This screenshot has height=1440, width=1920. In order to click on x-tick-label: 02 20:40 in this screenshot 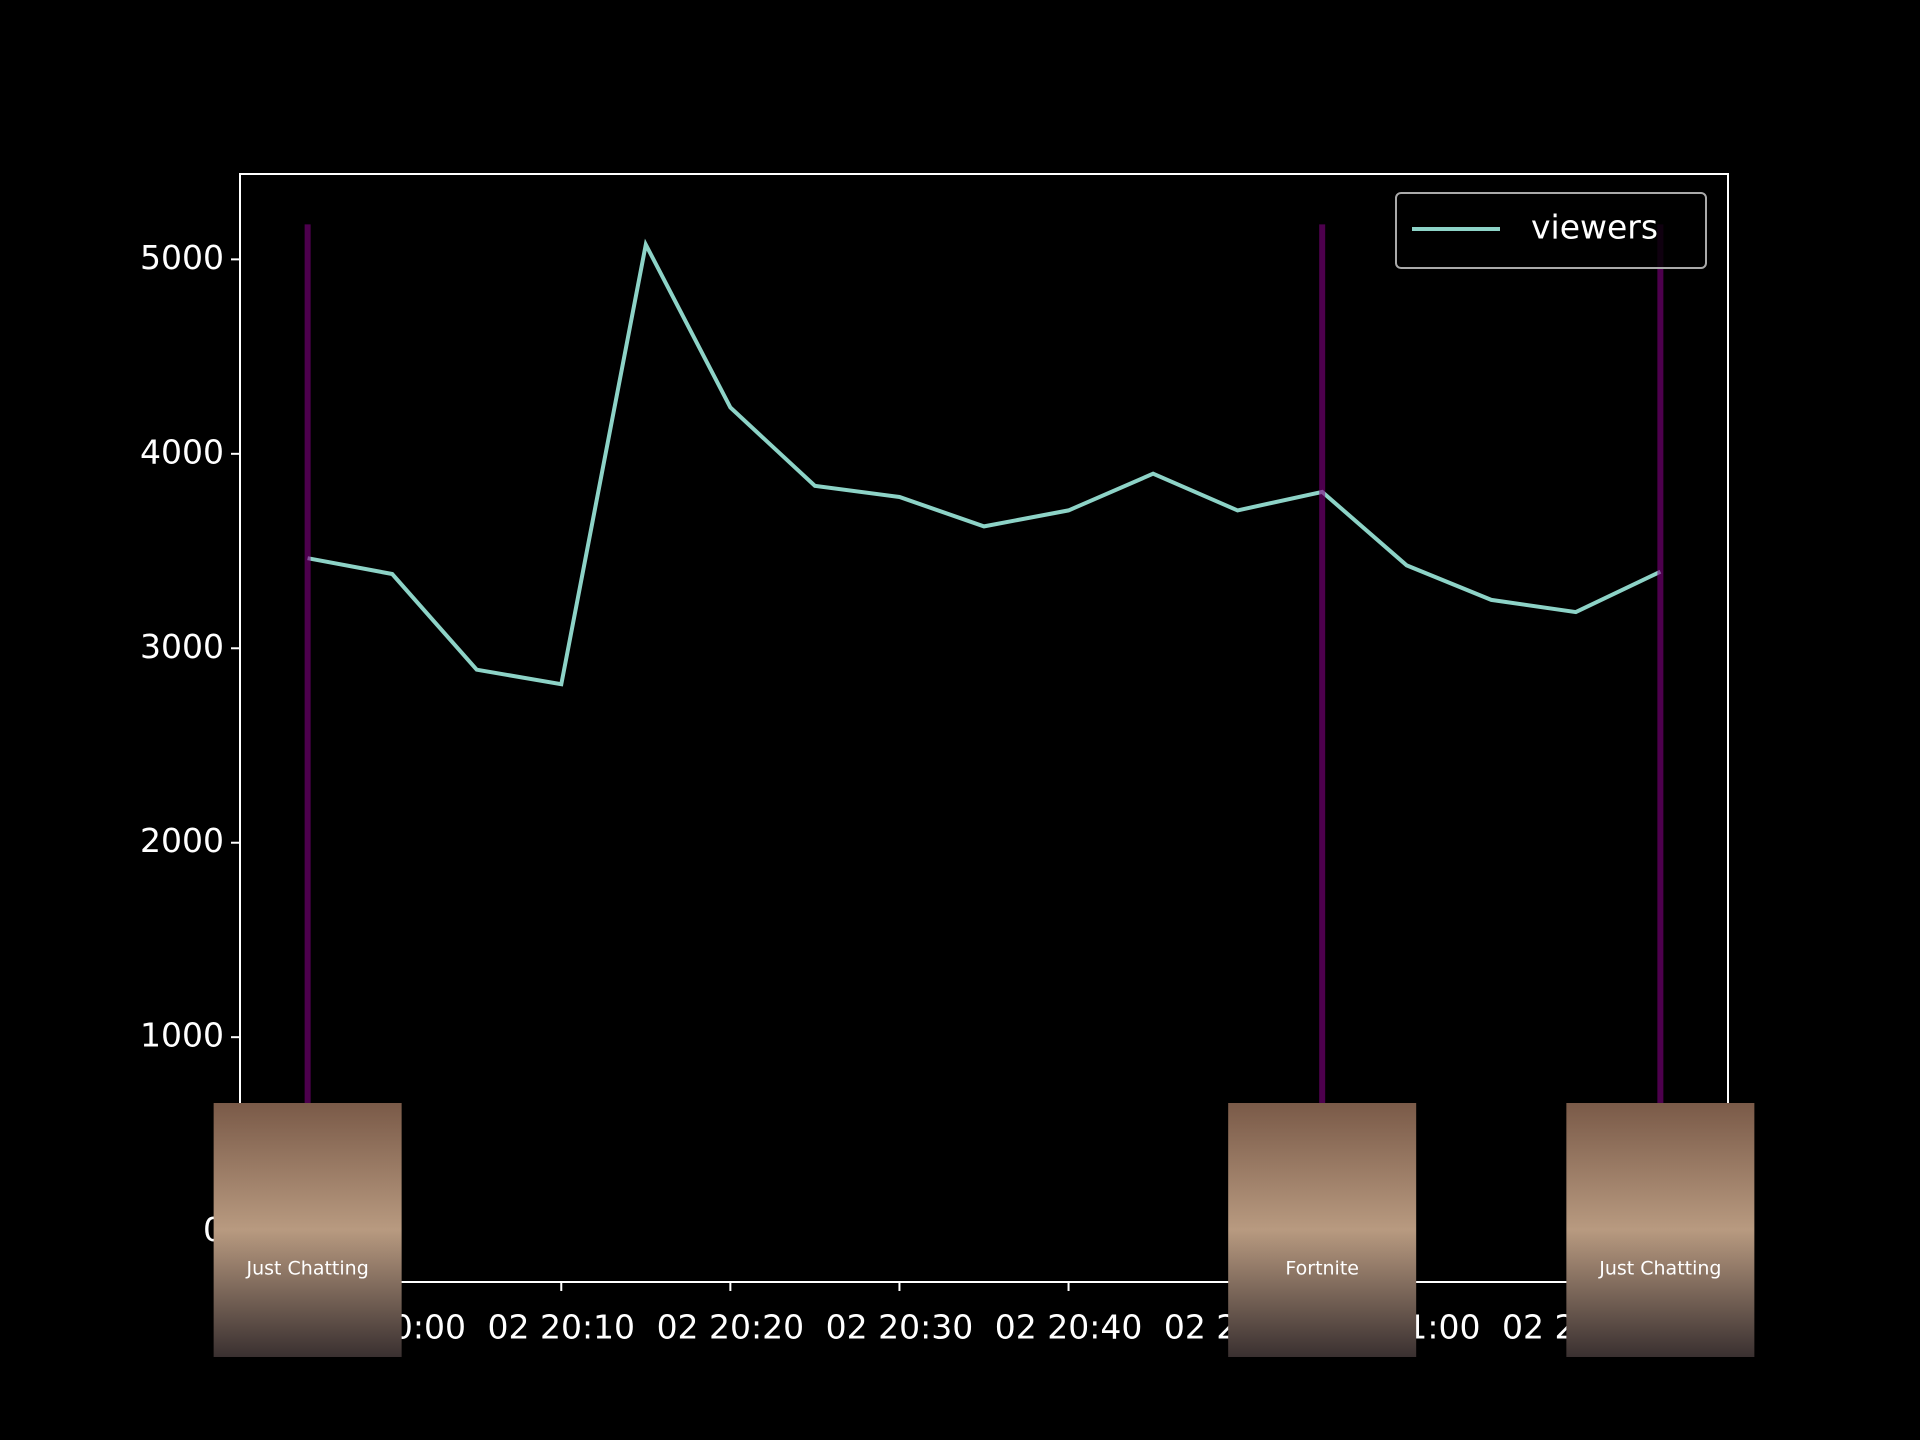, I will do `click(1069, 1327)`.